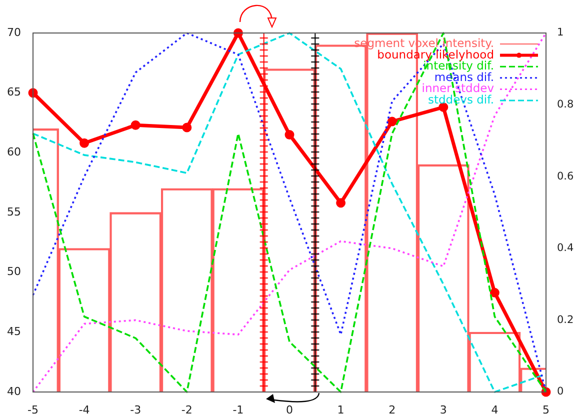 The width and height of the screenshot is (578, 417). Describe the element at coordinates (560, 392) in the screenshot. I see `y2-tick-label: 0` at that location.